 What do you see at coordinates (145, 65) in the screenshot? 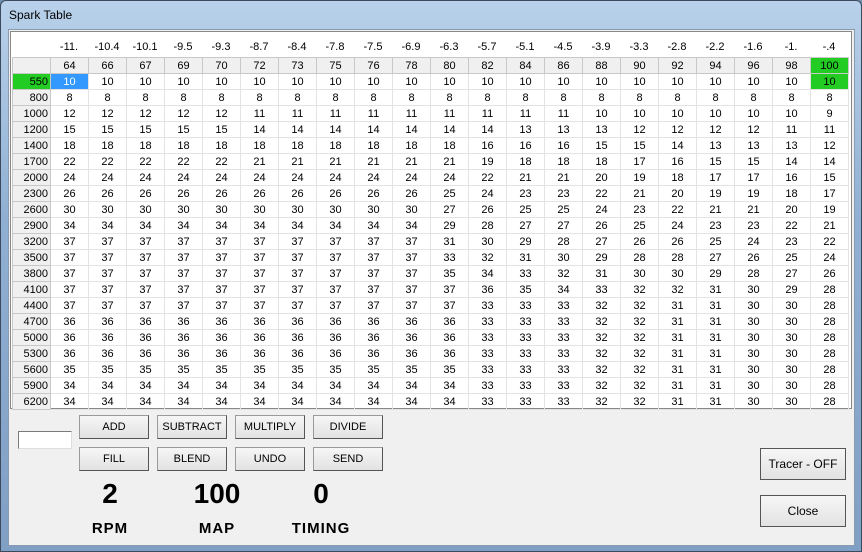
I see `column-header: 67` at bounding box center [145, 65].